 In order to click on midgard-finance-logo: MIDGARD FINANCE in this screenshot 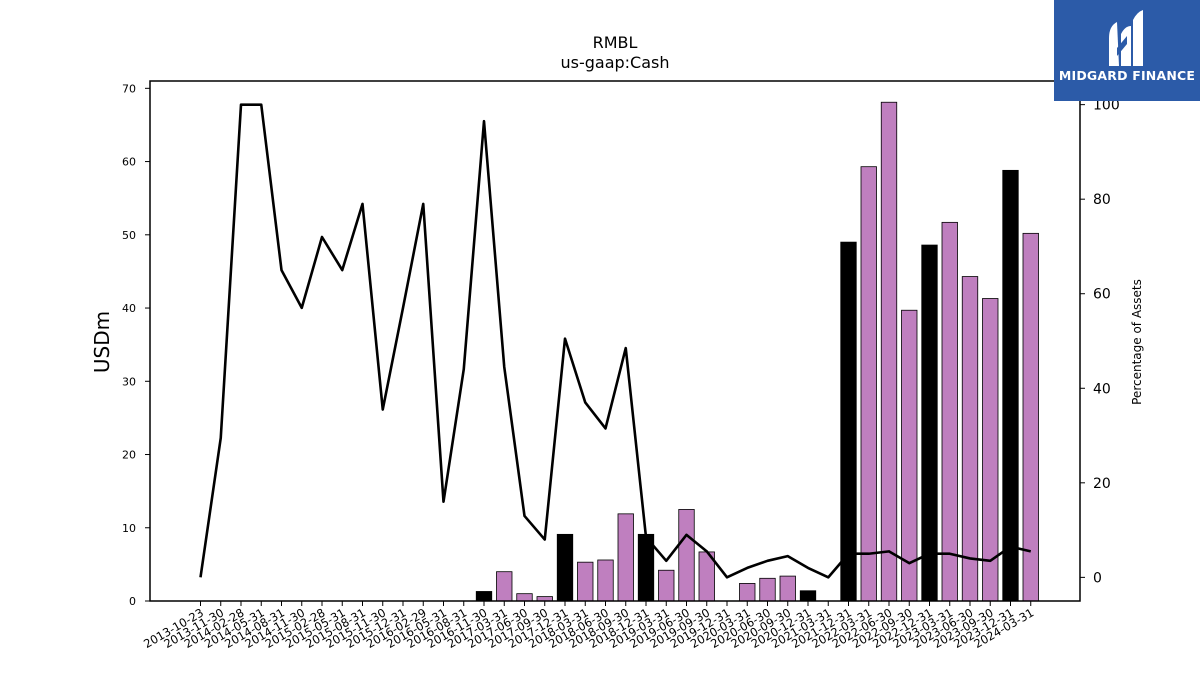, I will do `click(1127, 50)`.